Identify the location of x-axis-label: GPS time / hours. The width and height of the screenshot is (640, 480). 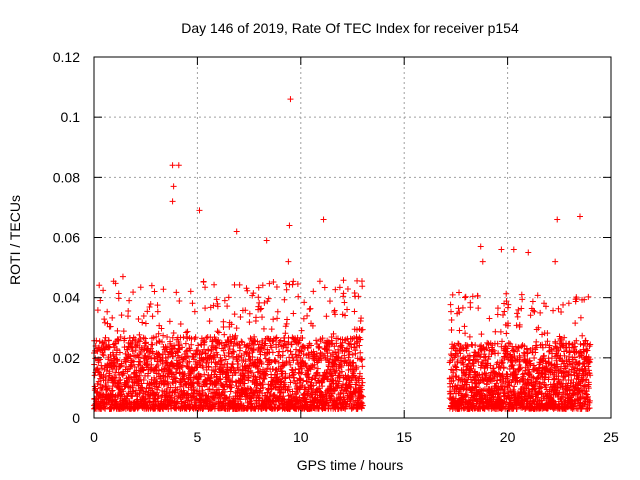
(350, 465).